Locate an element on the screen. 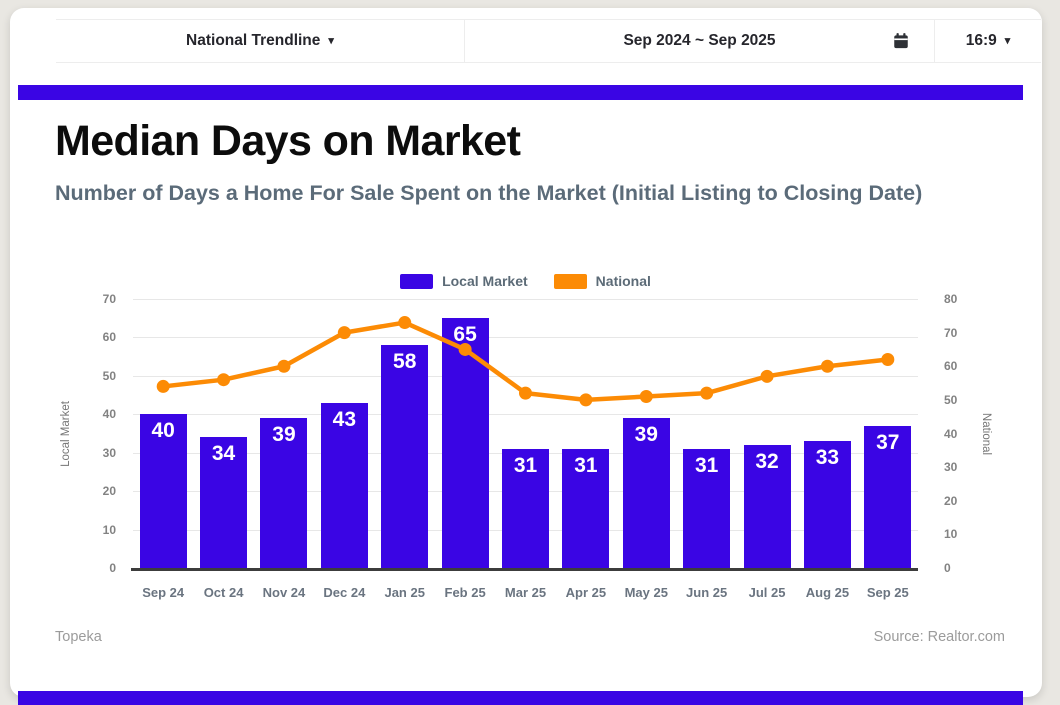 The width and height of the screenshot is (1060, 705). local-market-bar: 40 is located at coordinates (163, 491).